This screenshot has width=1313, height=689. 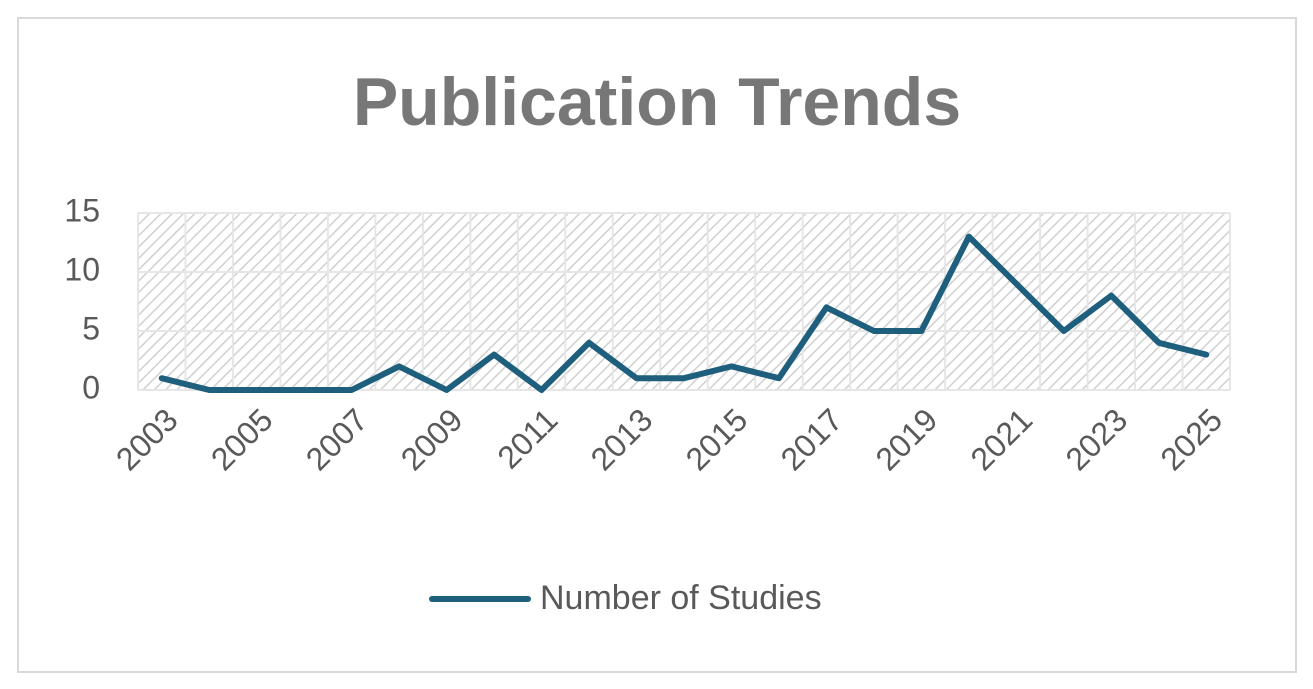 What do you see at coordinates (91, 328) in the screenshot?
I see `y-tick-label: 5` at bounding box center [91, 328].